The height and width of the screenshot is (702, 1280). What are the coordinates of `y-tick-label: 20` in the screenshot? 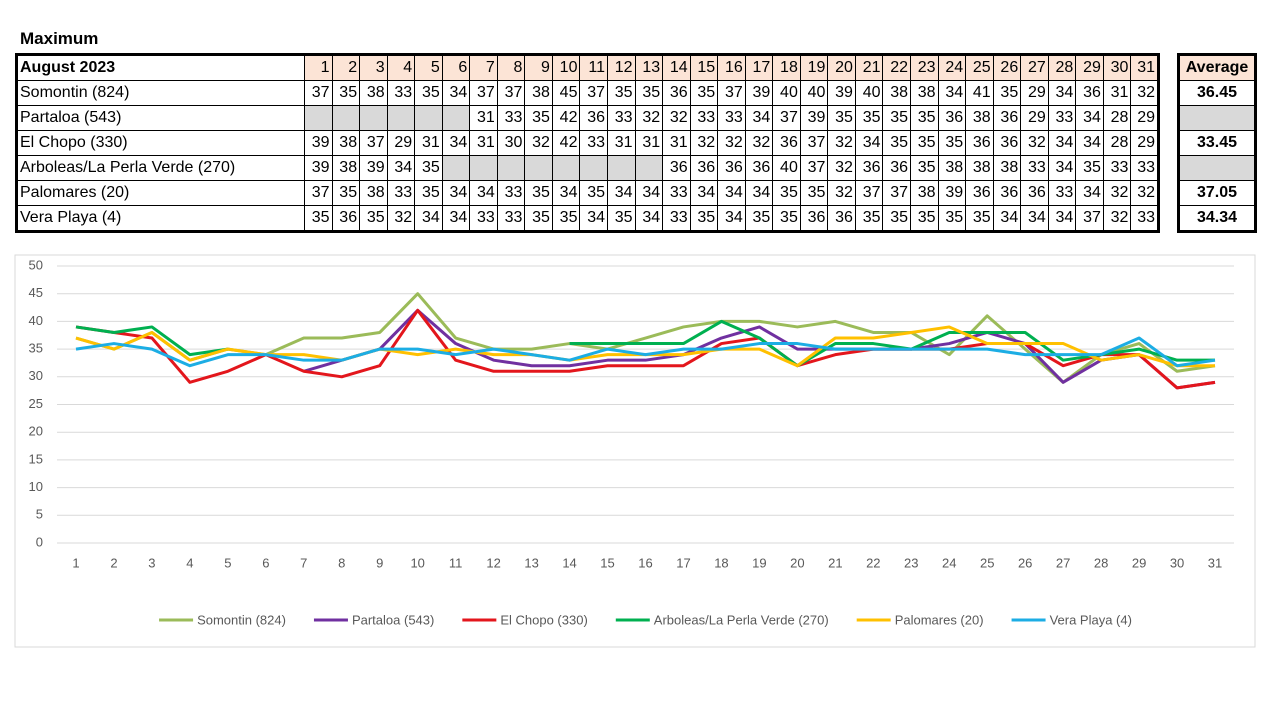 It's located at (36, 431).